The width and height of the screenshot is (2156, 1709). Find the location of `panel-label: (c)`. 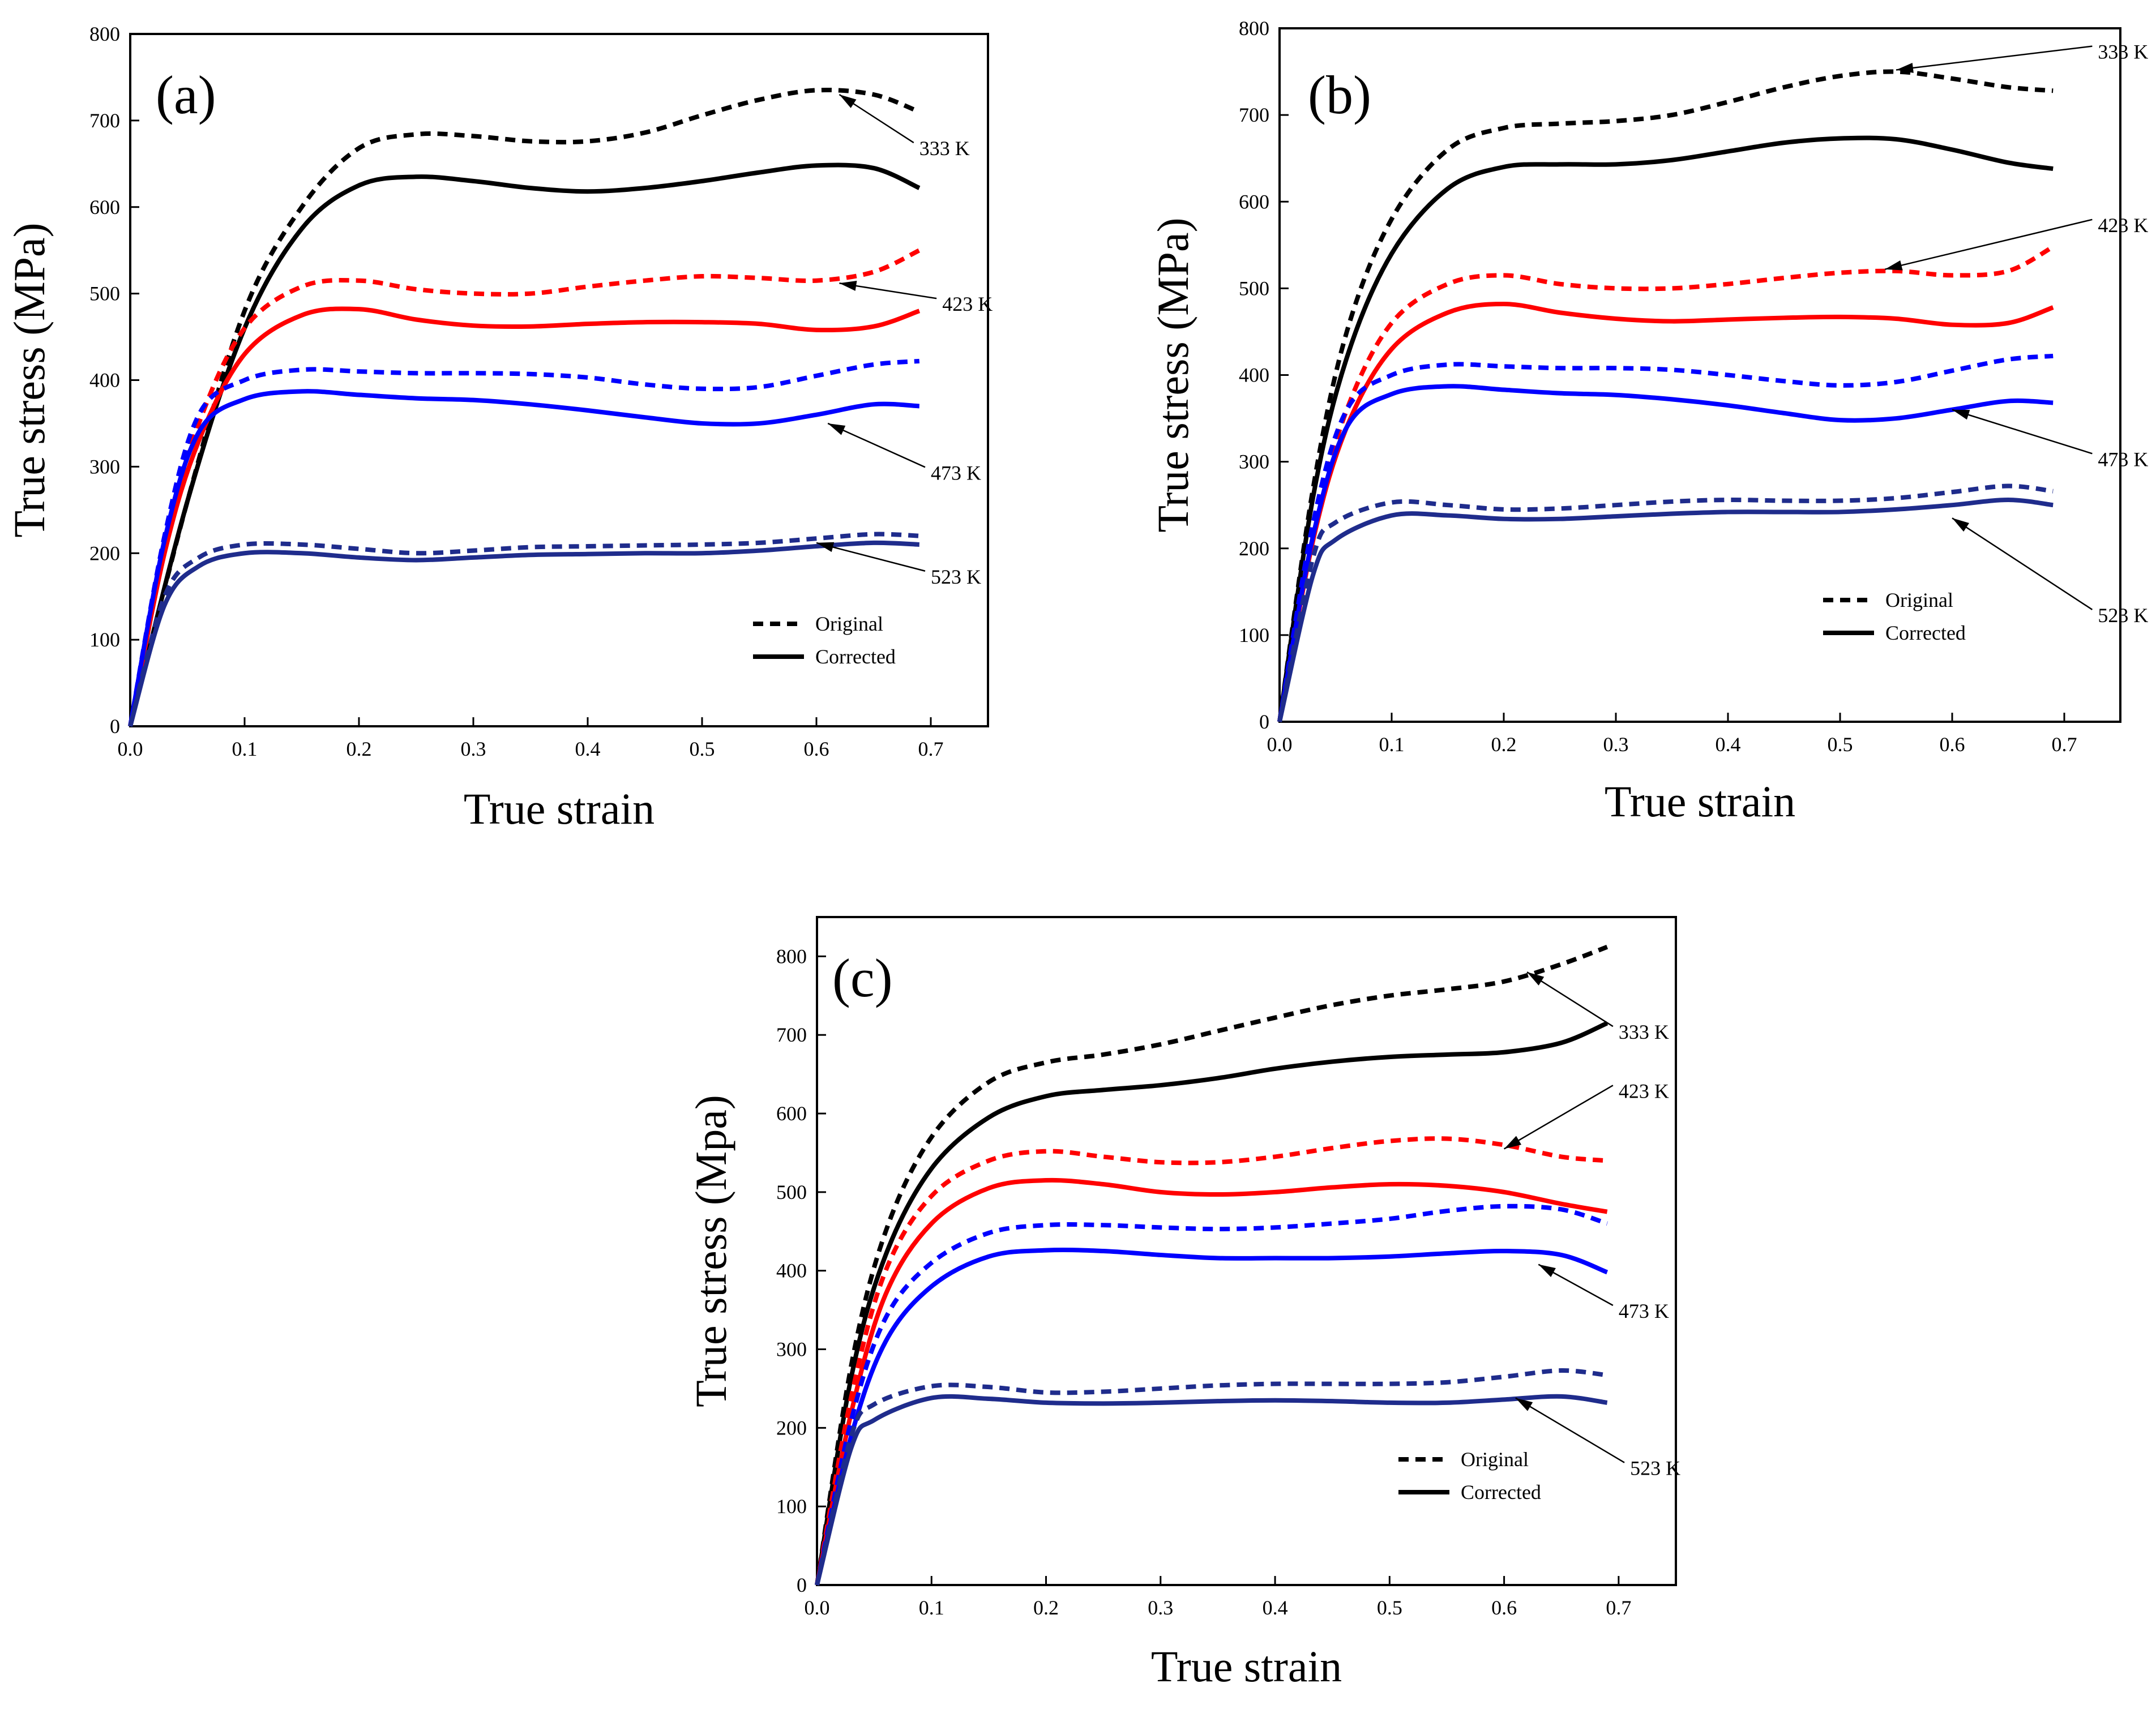

panel-label: (c) is located at coordinates (862, 978).